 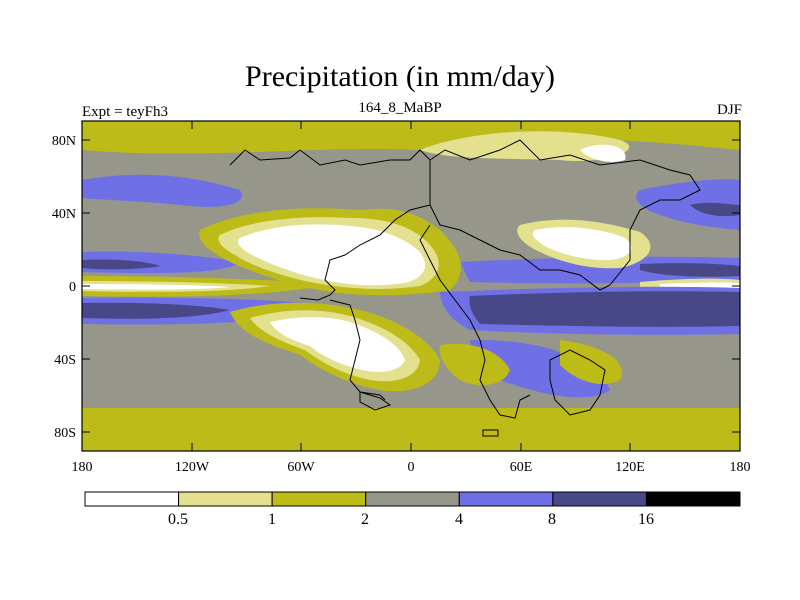 I want to click on africa-coast, so click(x=475, y=321).